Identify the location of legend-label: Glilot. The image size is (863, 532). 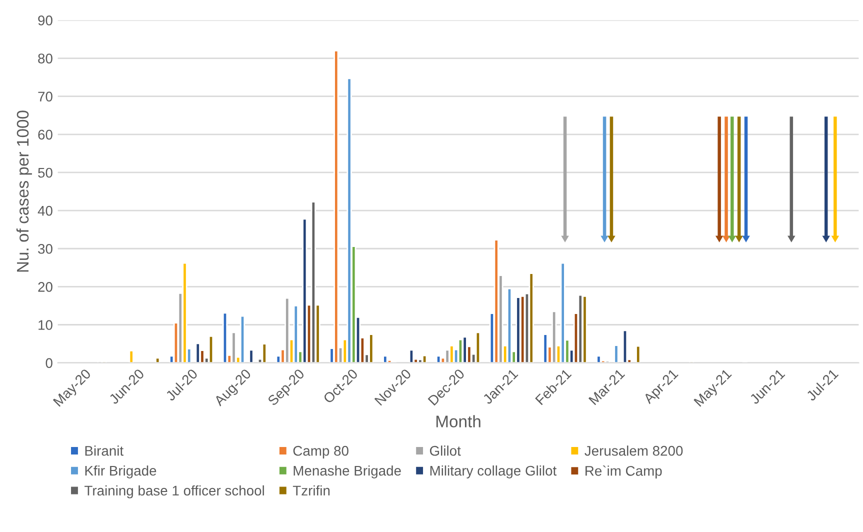
(445, 451).